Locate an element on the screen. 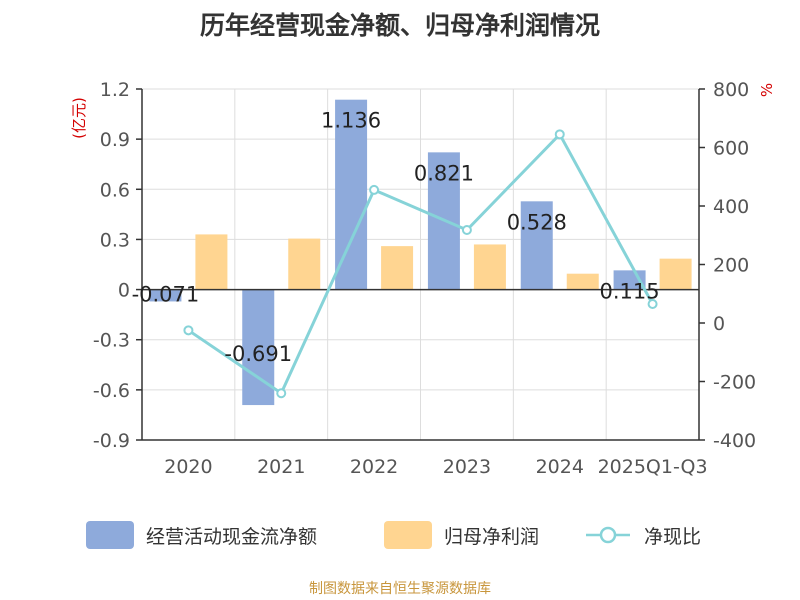 The image size is (800, 600). legend-label: 经营活动现金流净额 is located at coordinates (232, 536).